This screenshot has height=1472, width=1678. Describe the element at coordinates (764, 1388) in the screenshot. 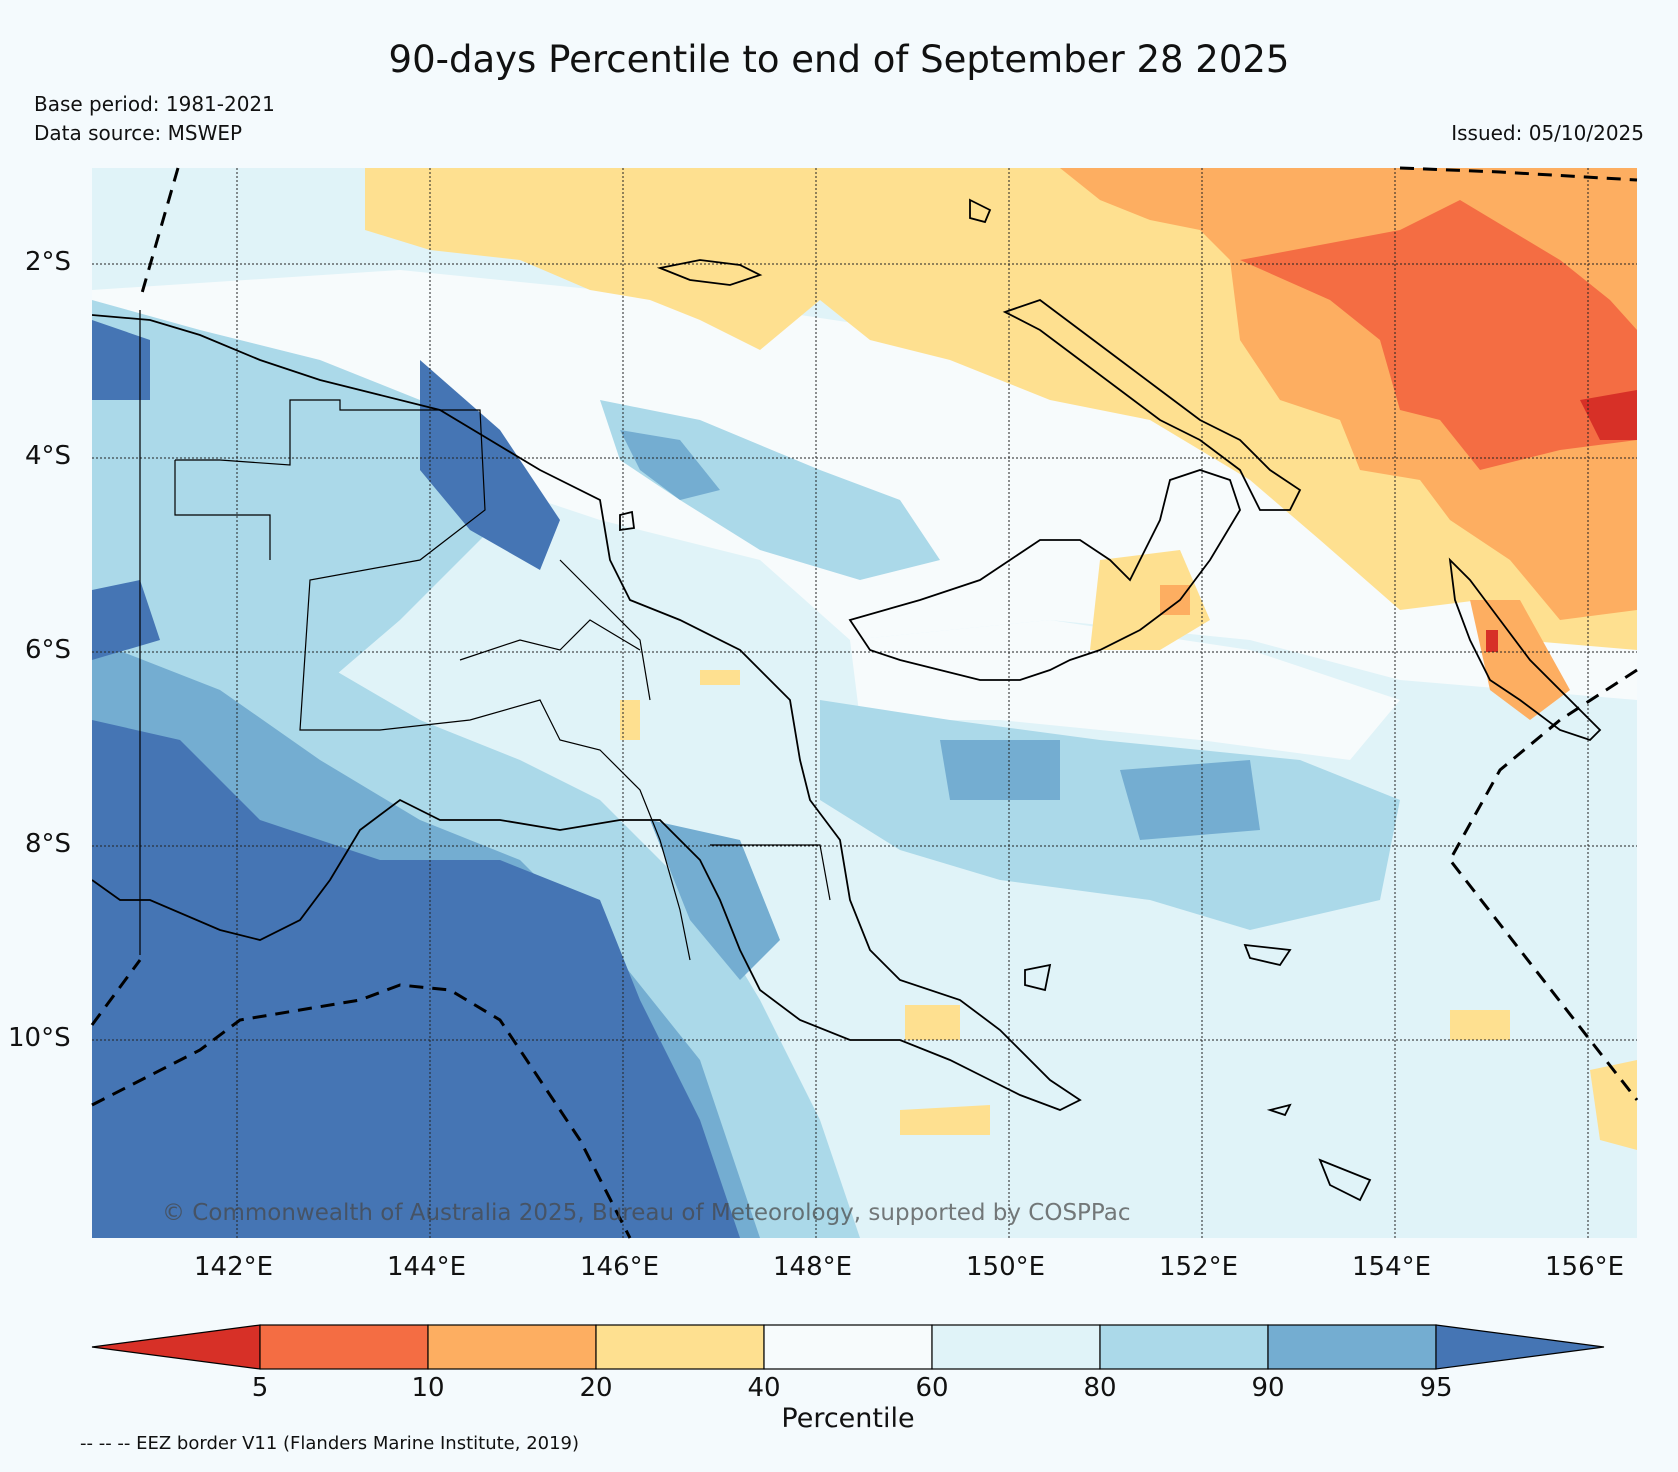

I see `colorbar-tick: 40` at that location.